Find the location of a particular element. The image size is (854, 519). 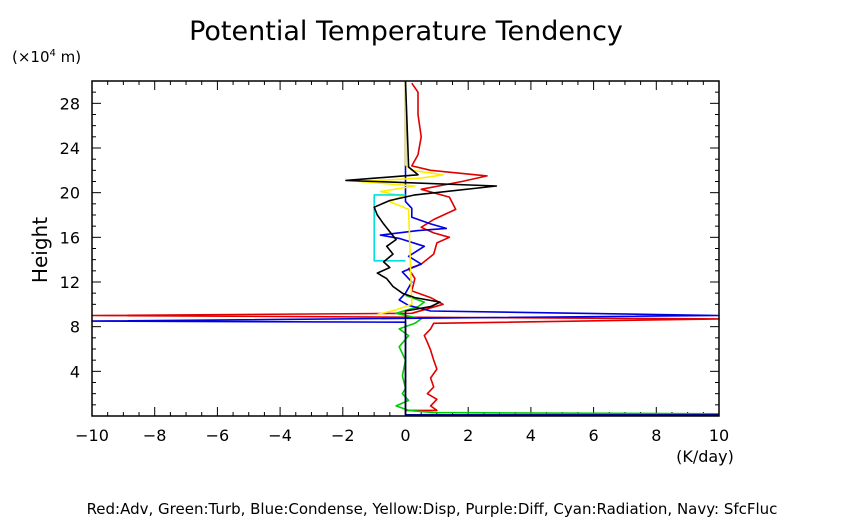

series-line-total is located at coordinates (421, 247).